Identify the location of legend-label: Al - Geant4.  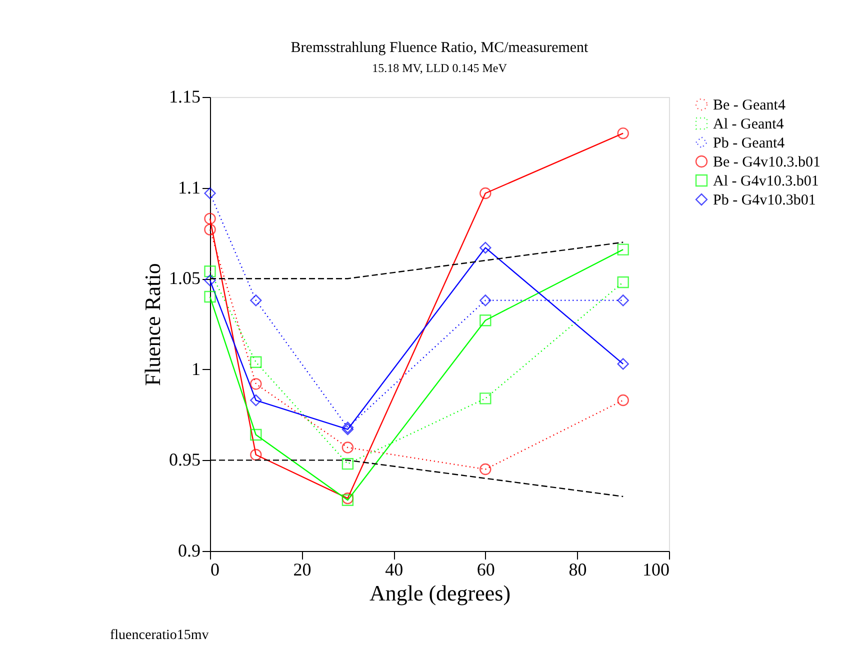
(748, 124).